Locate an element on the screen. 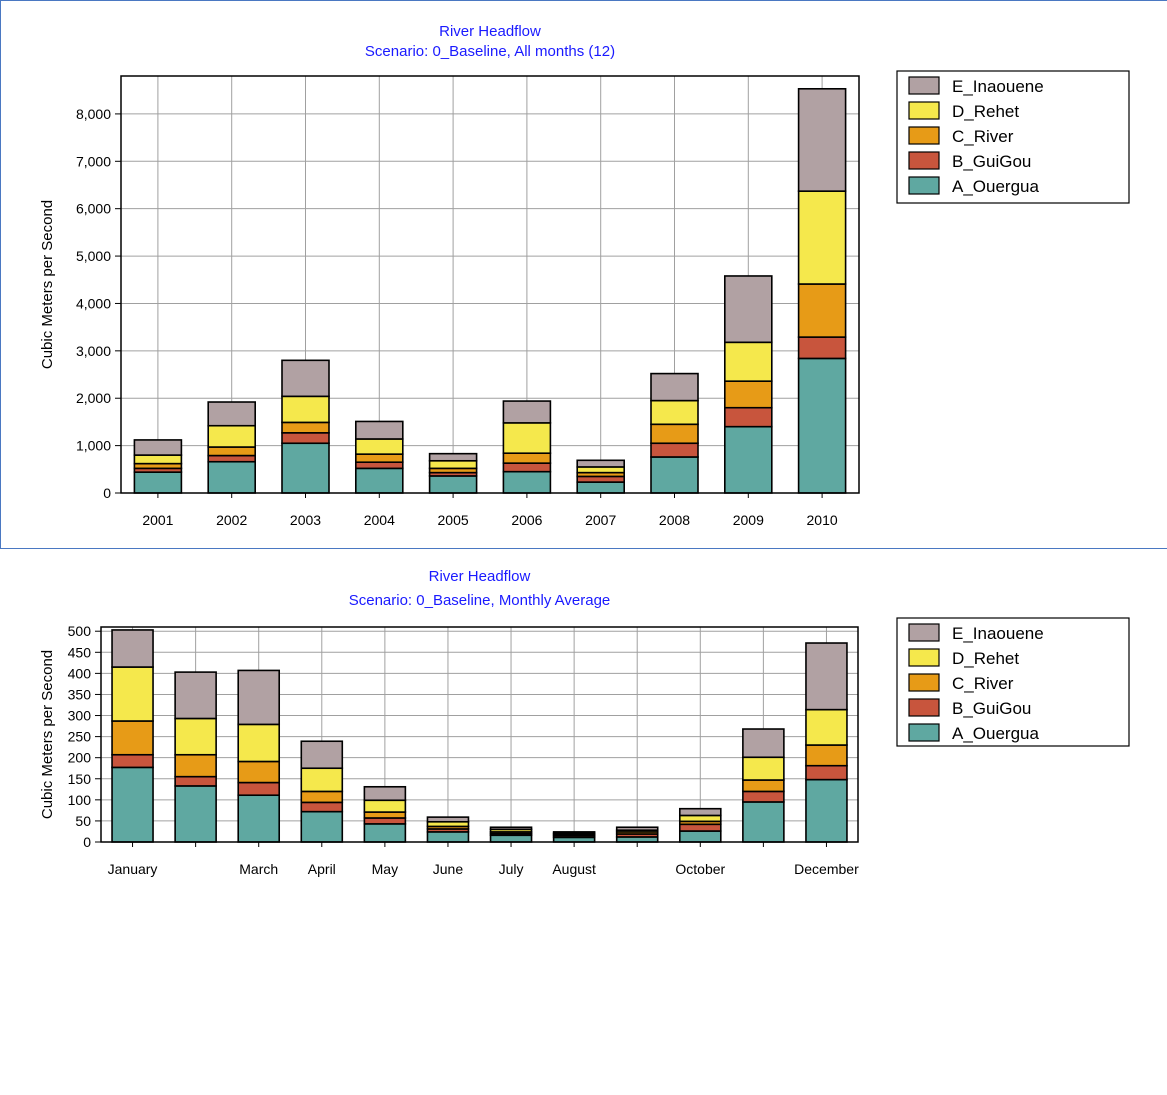 The height and width of the screenshot is (1095, 1167). x-tick-label: May is located at coordinates (385, 869).